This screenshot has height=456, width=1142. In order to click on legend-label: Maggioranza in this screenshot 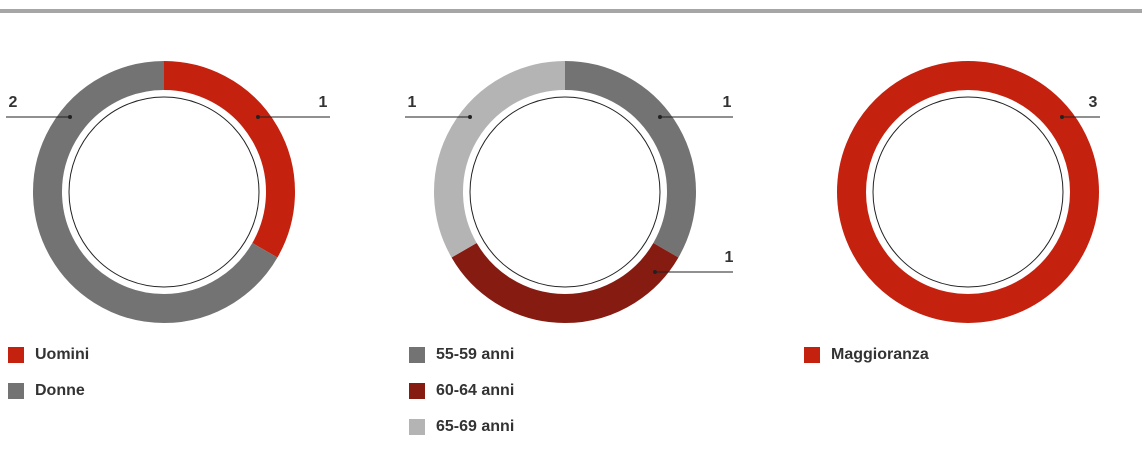, I will do `click(880, 354)`.